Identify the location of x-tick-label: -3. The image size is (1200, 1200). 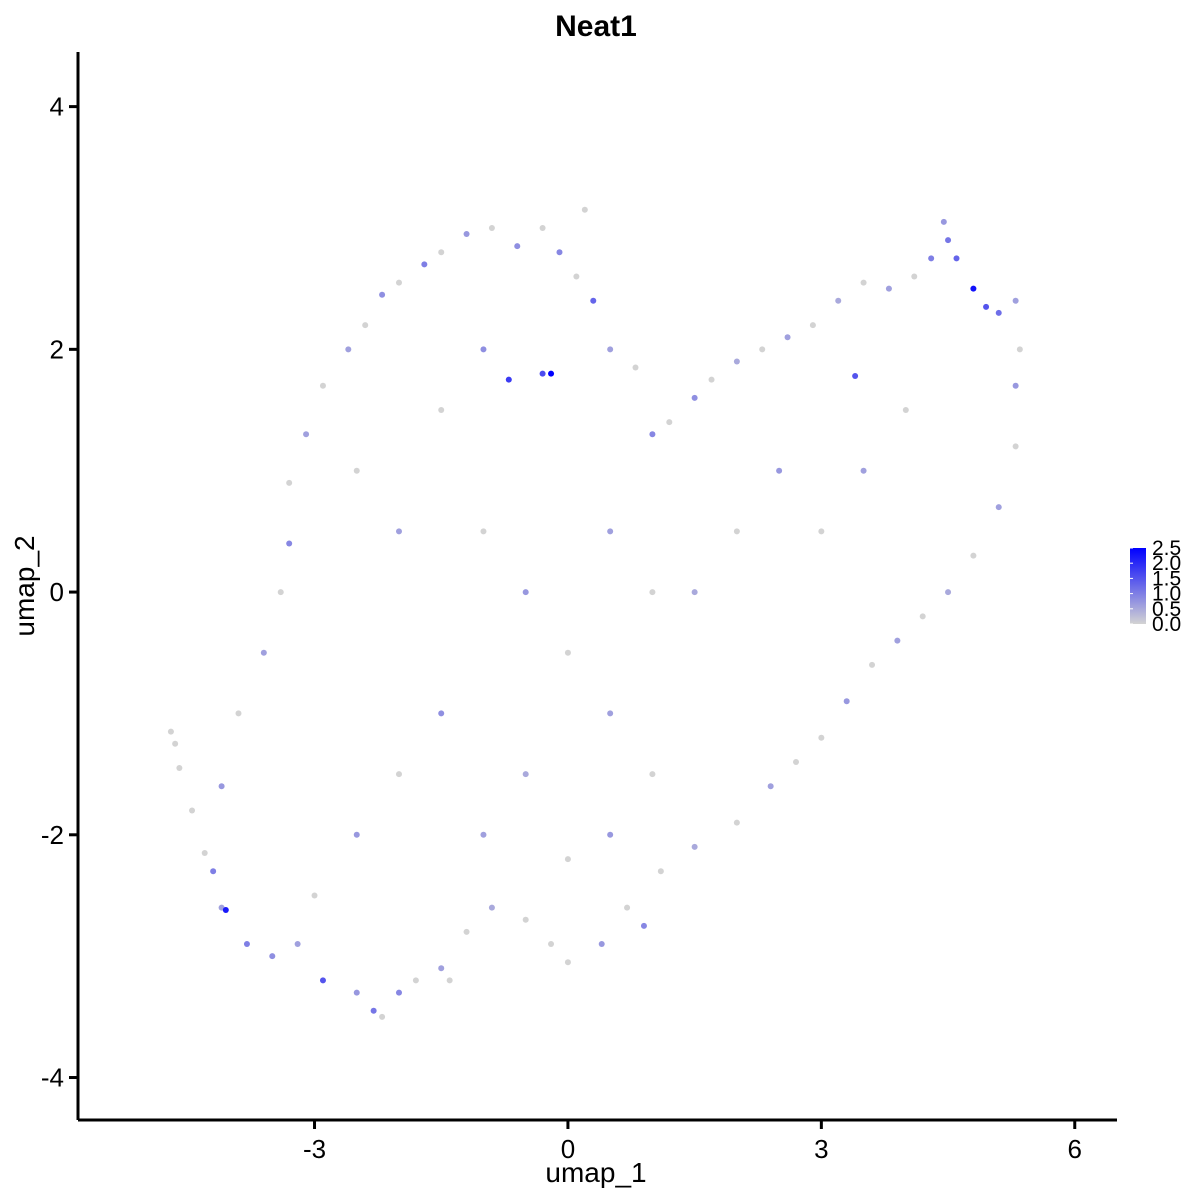
(314, 1149).